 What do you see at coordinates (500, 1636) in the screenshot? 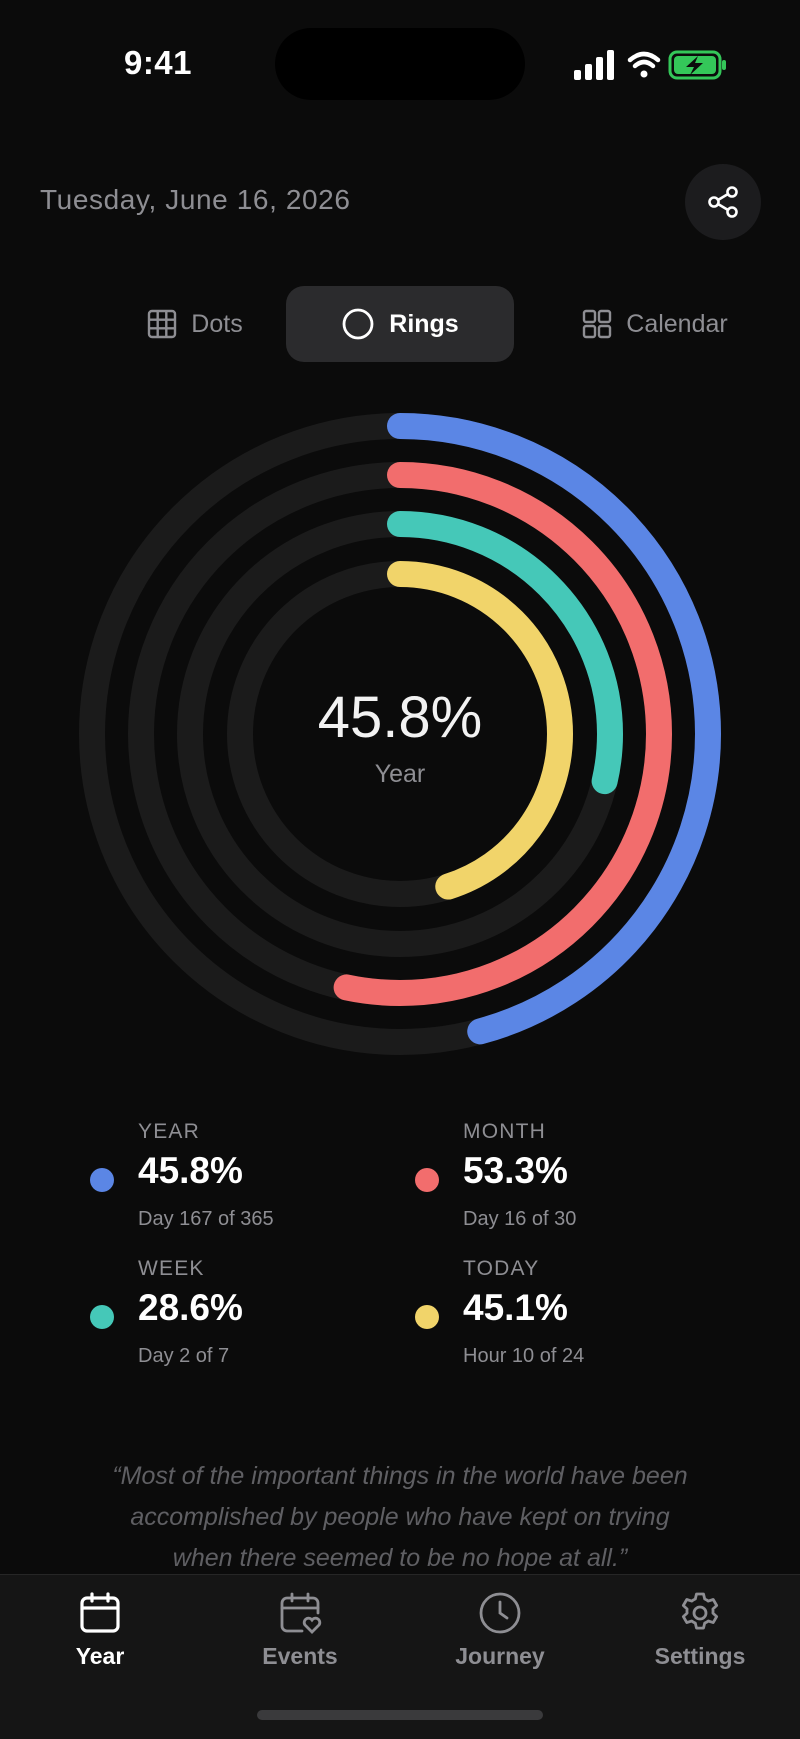
I see `tab-journey: Journey` at bounding box center [500, 1636].